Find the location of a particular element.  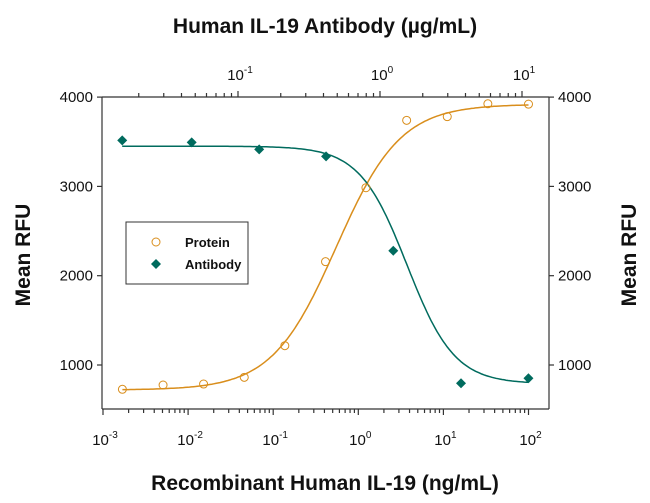

x-axis-label: Recombinant Human IL-19 (ng/mL) is located at coordinates (325, 483).